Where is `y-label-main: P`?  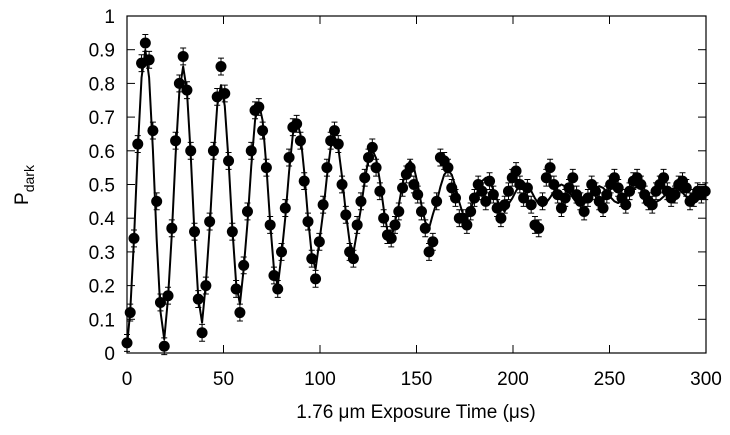
y-label-main: P is located at coordinates (22, 198).